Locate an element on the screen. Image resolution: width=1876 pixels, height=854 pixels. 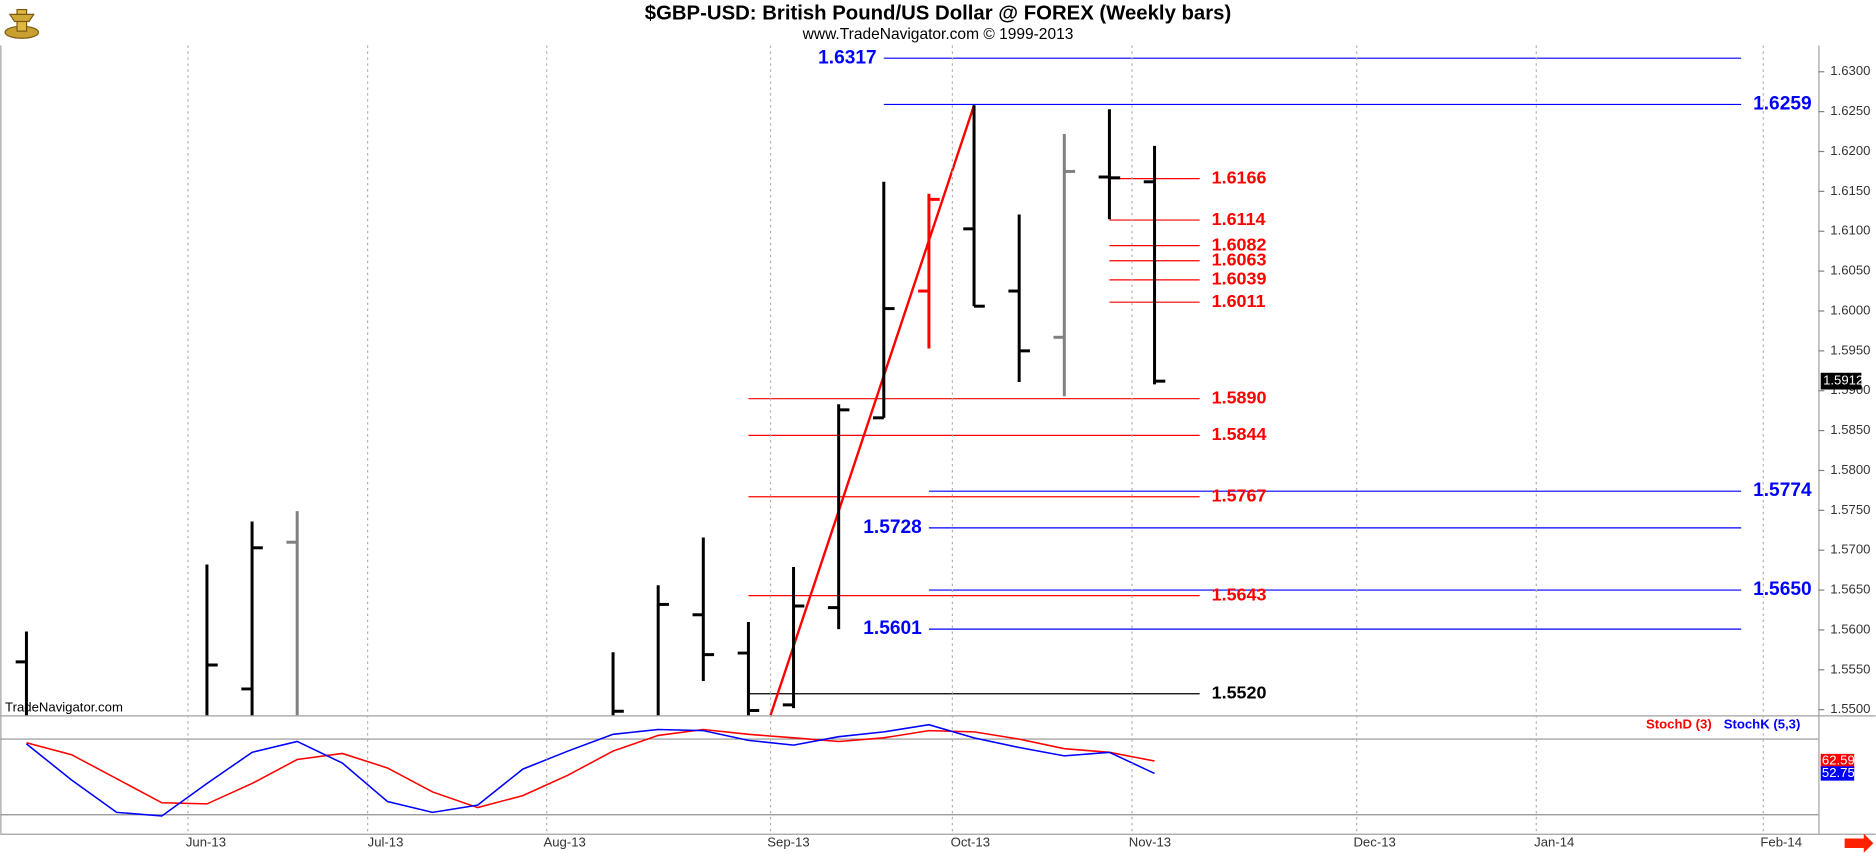
level-label: 1.5728 is located at coordinates (892, 527).